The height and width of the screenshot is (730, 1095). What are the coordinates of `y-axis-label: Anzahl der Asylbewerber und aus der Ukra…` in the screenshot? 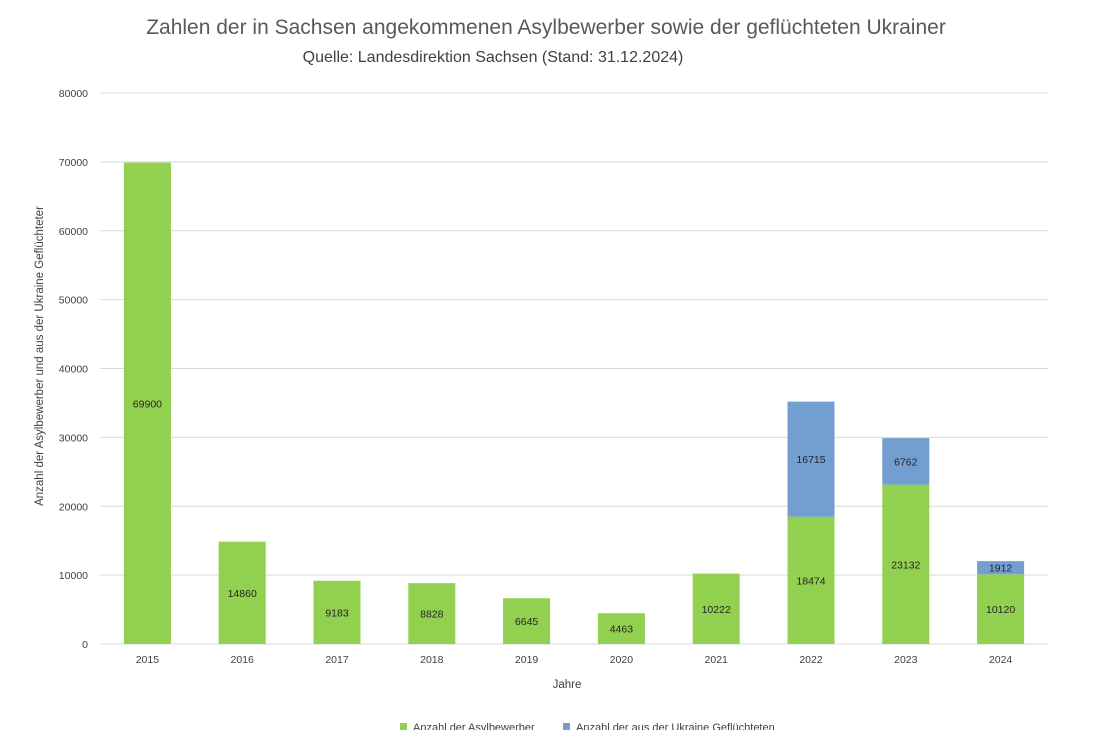 It's located at (40, 356).